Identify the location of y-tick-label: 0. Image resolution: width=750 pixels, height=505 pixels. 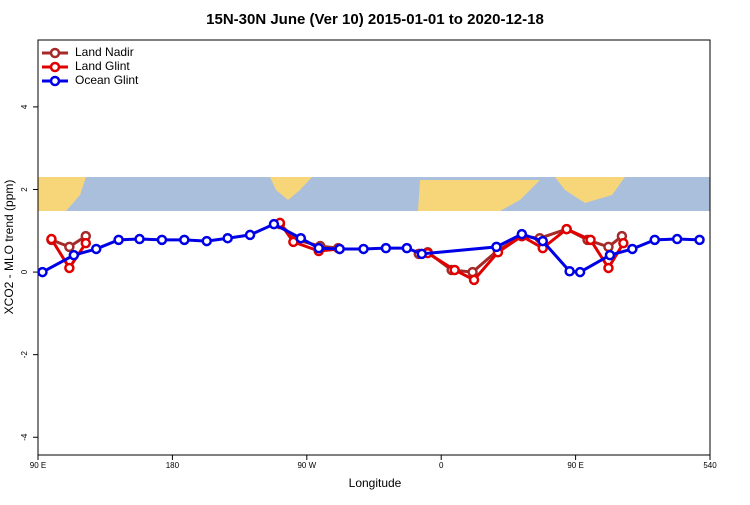
(24, 271).